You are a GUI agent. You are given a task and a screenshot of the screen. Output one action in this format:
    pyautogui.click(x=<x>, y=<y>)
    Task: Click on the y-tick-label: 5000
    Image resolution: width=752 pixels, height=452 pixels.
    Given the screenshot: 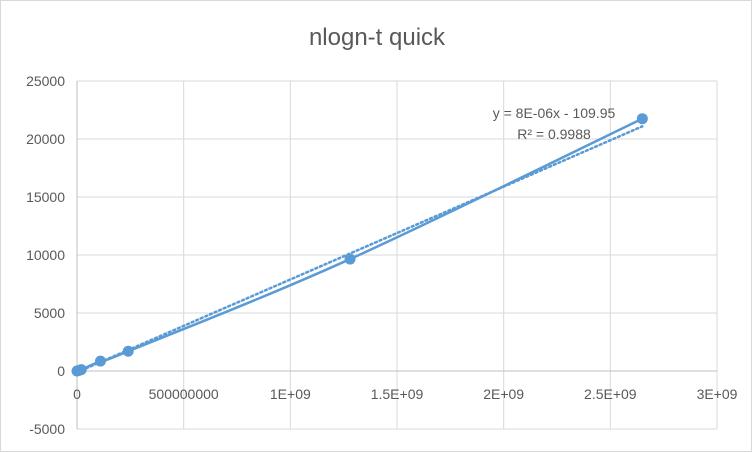 What is the action you would take?
    pyautogui.click(x=49, y=313)
    